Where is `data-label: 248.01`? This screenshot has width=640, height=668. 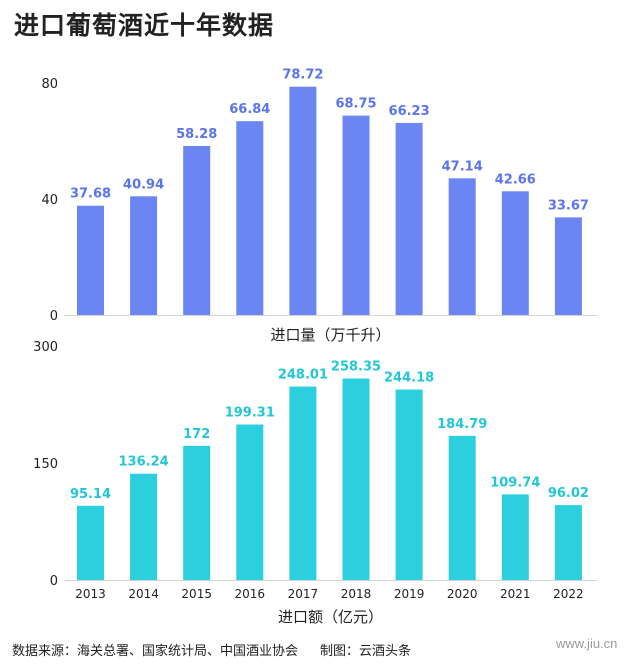
data-label: 248.01 is located at coordinates (303, 375).